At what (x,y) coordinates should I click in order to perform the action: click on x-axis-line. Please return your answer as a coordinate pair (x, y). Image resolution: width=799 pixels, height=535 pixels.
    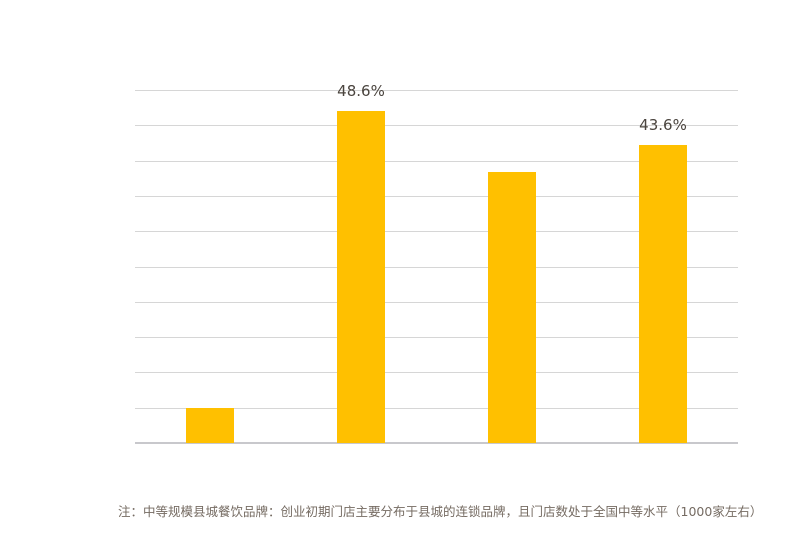
    Looking at the image, I should click on (436, 443).